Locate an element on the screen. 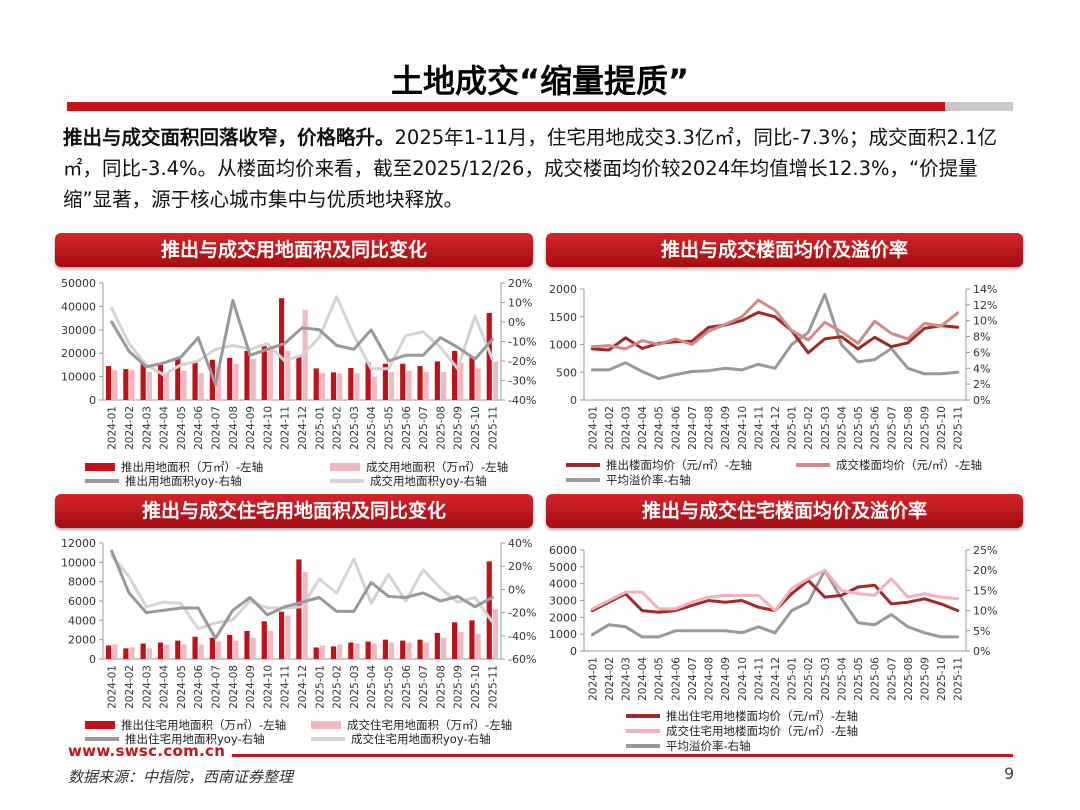 This screenshot has height=810, width=1080. left-tick-label: 1500 is located at coordinates (563, 317).